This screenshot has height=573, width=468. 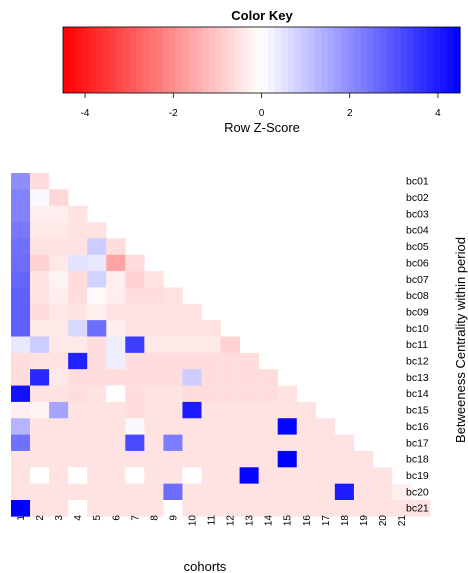 What do you see at coordinates (460, 340) in the screenshot?
I see `y-axis-title: Betweeness Centrality within period` at bounding box center [460, 340].